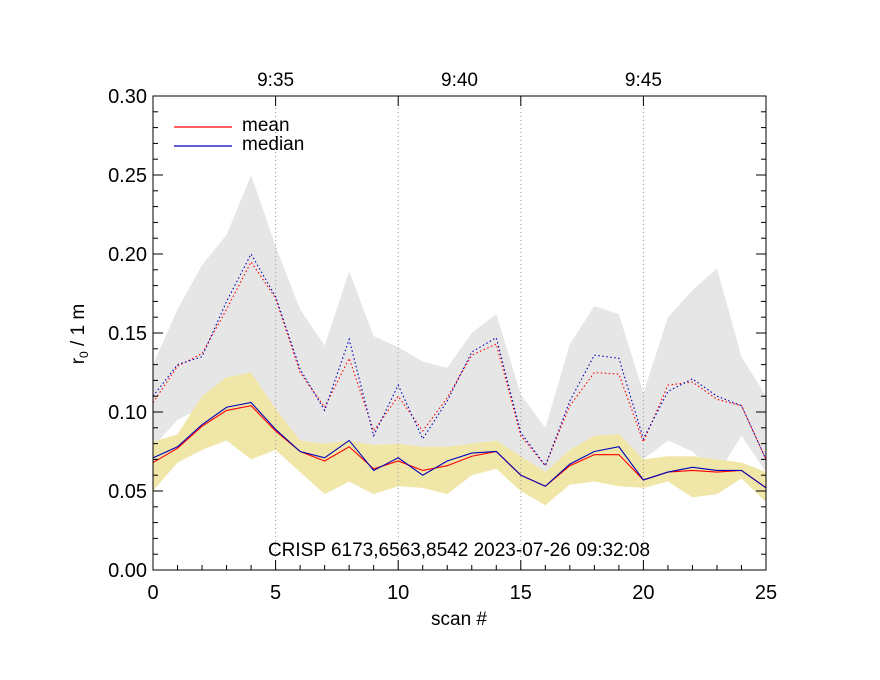 The width and height of the screenshot is (880, 680). I want to click on y-tick-label-4: 0.20, so click(127, 255).